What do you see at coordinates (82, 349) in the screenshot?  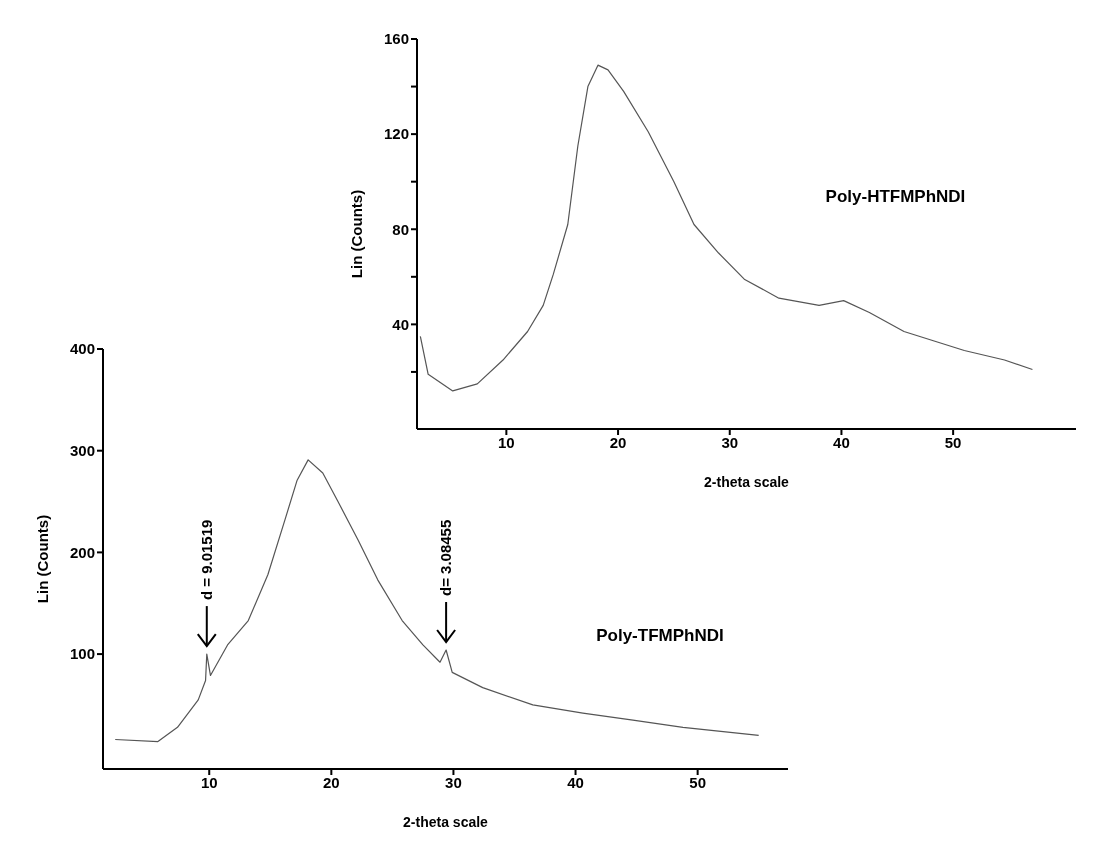 I see `y-tick-label: 400` at bounding box center [82, 349].